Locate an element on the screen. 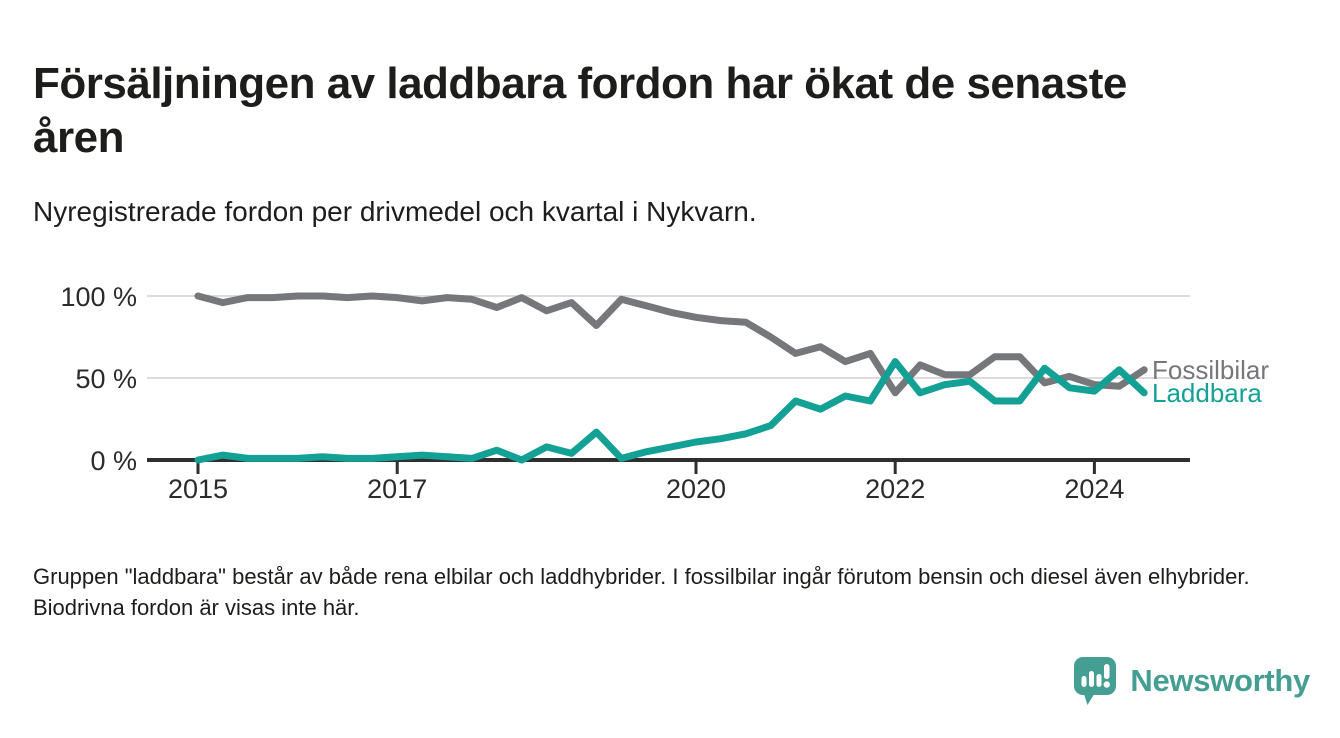 The image size is (1340, 738). newsworthy-logo: Newsworthy is located at coordinates (1191, 681).